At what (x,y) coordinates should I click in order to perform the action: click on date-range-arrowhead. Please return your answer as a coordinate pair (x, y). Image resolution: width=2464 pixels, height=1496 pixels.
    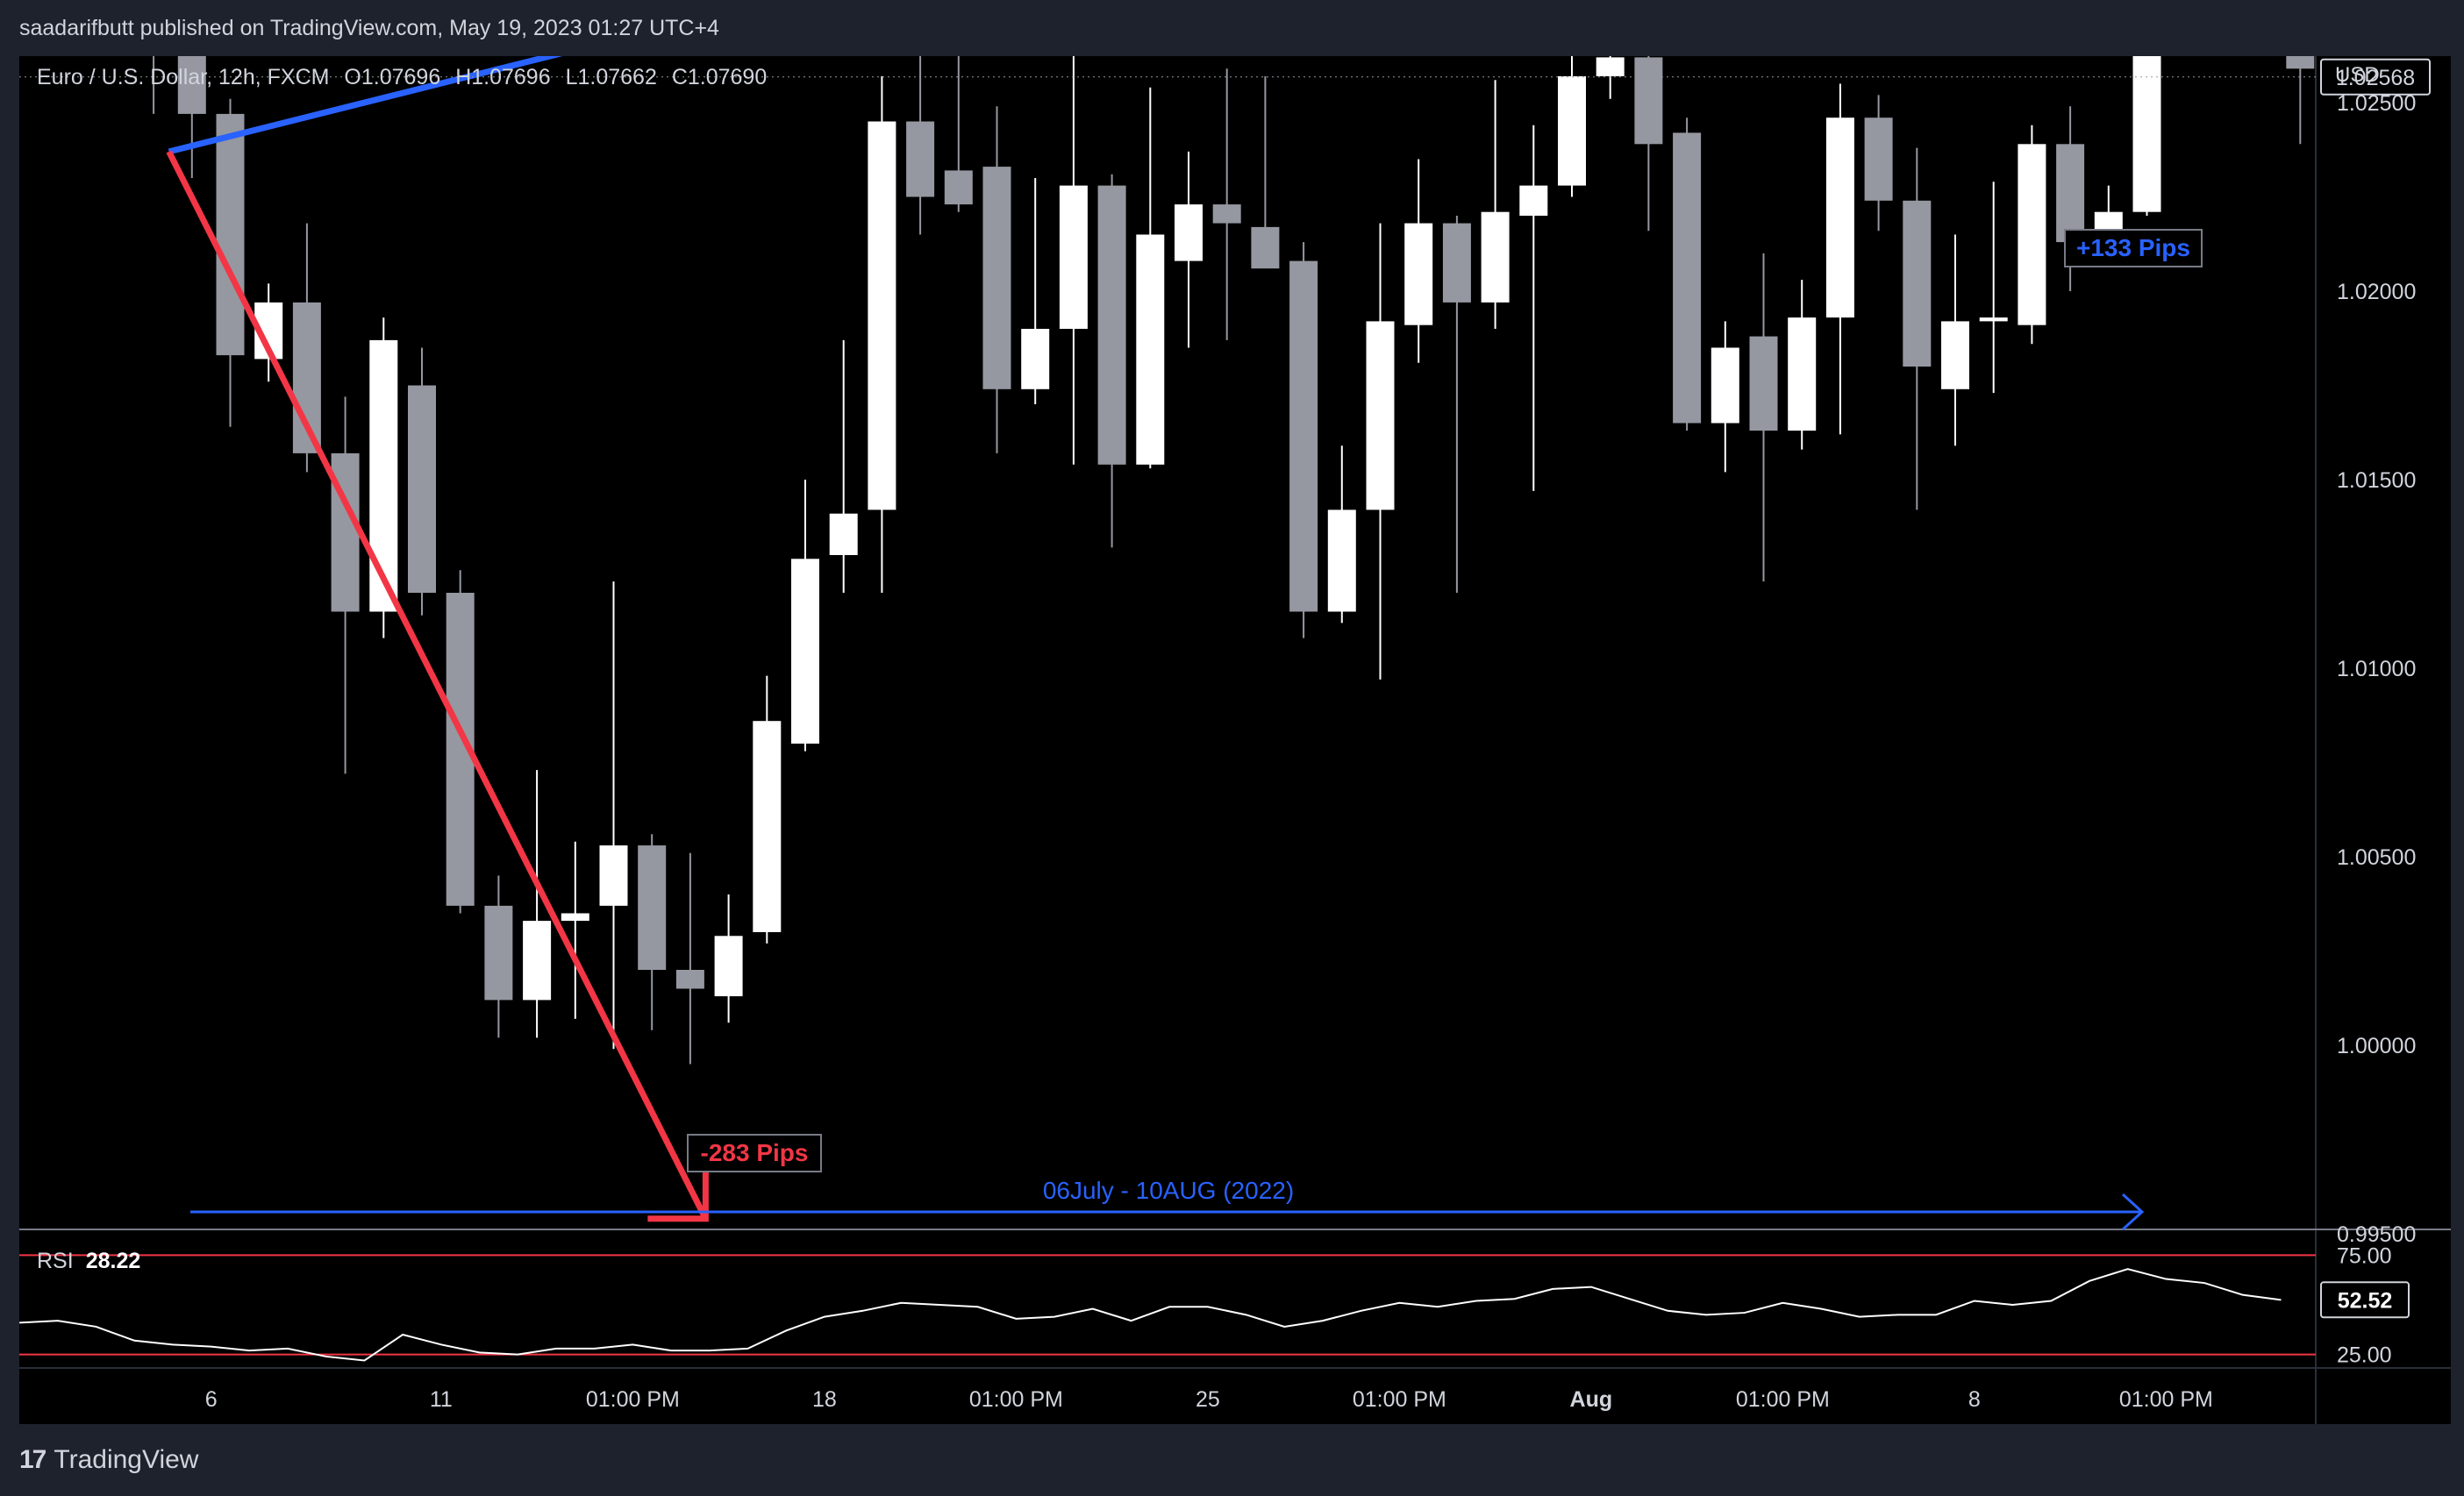
    Looking at the image, I should click on (2133, 1212).